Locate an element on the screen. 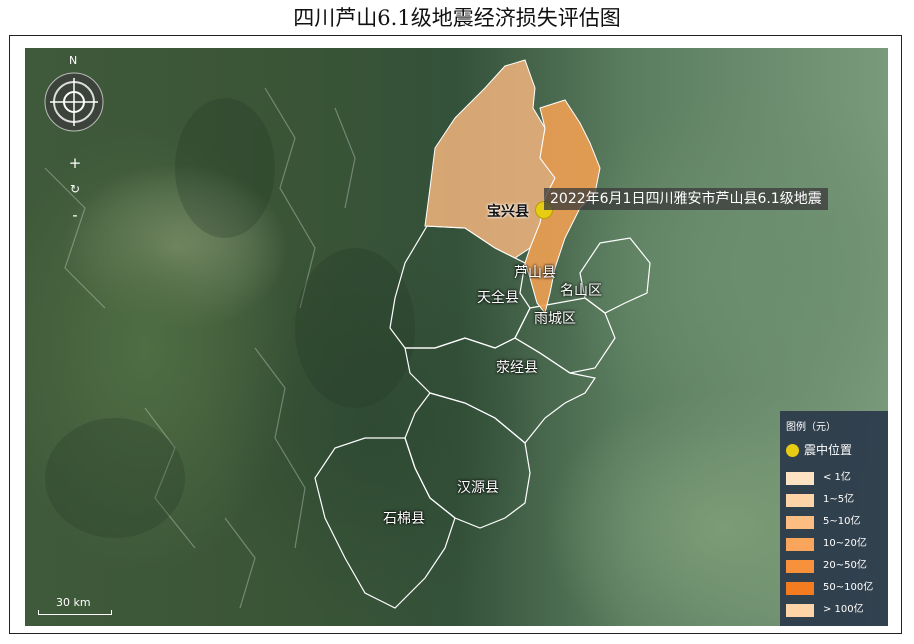  zoom-out-button: - is located at coordinates (75, 215).